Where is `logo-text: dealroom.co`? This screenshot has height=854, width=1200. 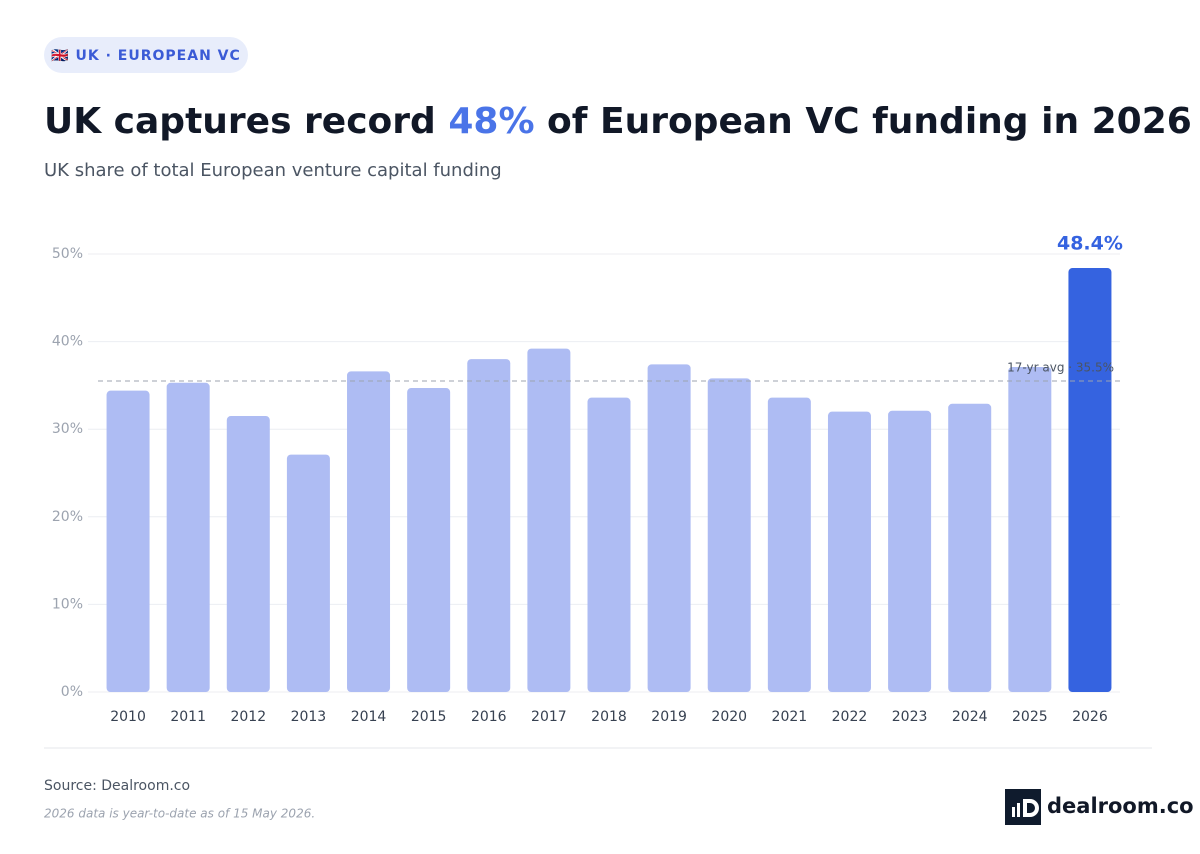
logo-text: dealroom.co is located at coordinates (1120, 806).